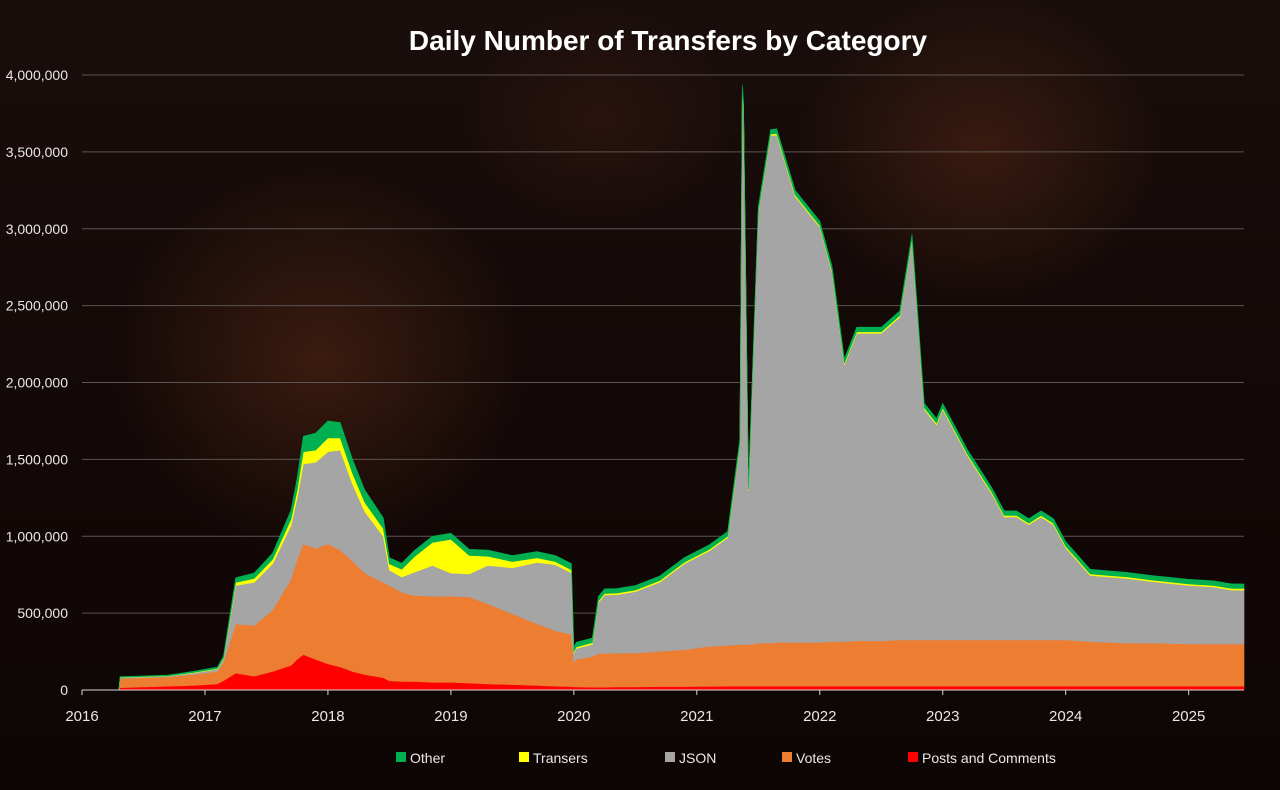 Image resolution: width=1280 pixels, height=790 pixels. I want to click on x-tick-label: 2020, so click(573, 716).